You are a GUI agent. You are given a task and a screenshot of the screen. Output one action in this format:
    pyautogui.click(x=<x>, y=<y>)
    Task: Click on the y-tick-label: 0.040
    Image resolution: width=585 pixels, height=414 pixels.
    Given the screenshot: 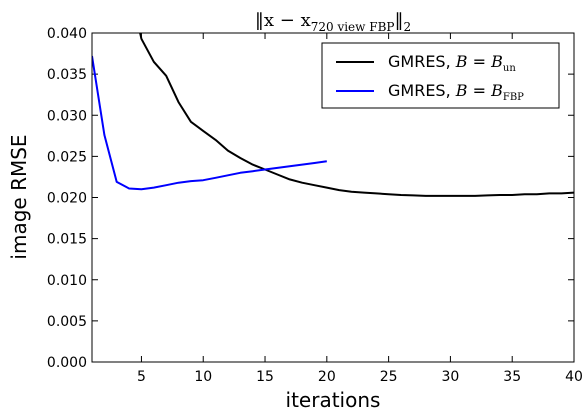 What is the action you would take?
    pyautogui.click(x=67, y=34)
    